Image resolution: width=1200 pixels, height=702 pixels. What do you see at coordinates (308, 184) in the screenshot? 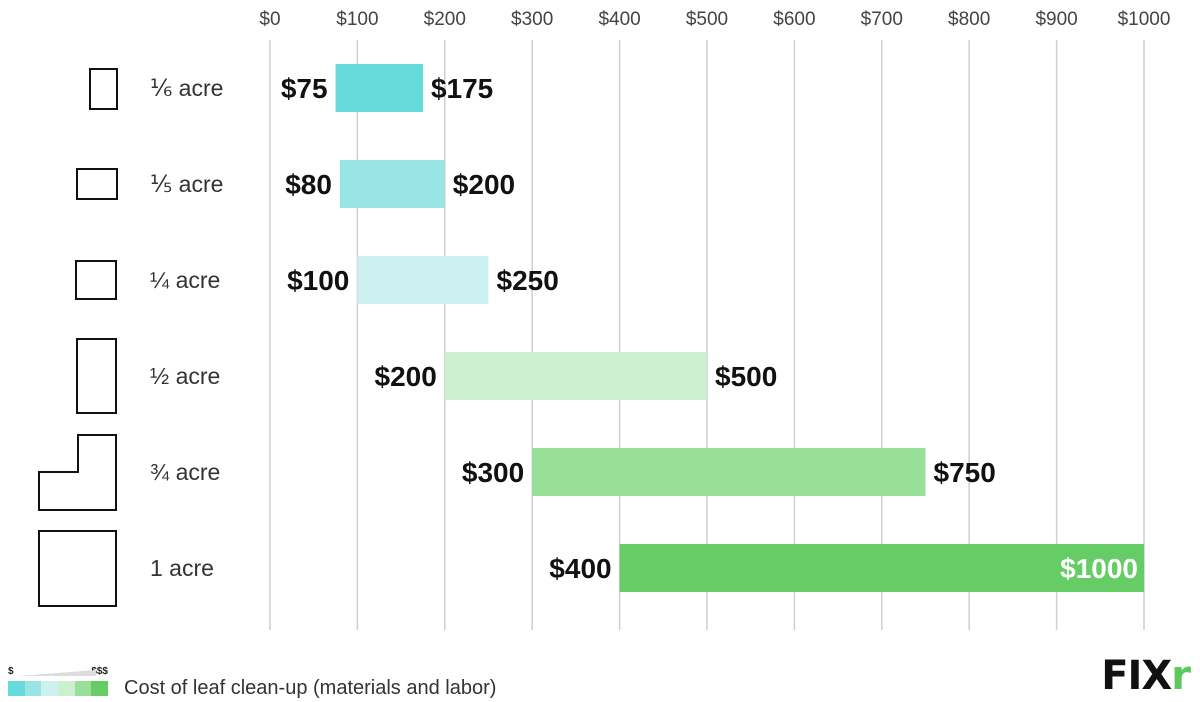
I see `low-value-label: $80` at bounding box center [308, 184].